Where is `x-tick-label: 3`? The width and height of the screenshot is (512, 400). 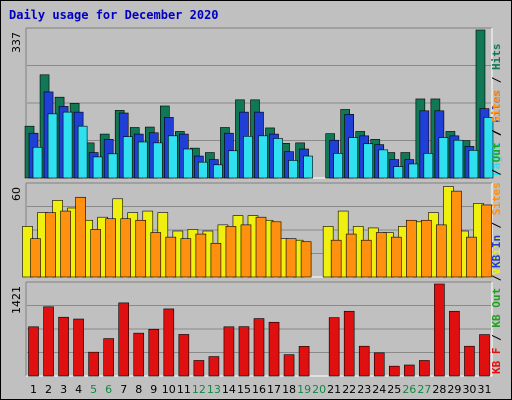
x-tick-label: 3 is located at coordinates (63, 389).